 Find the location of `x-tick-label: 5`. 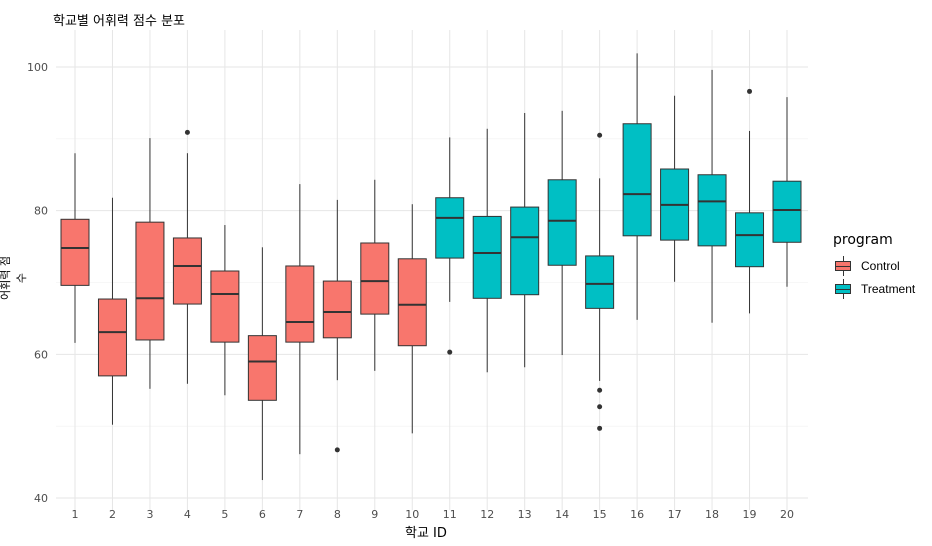

x-tick-label: 5 is located at coordinates (224, 514).